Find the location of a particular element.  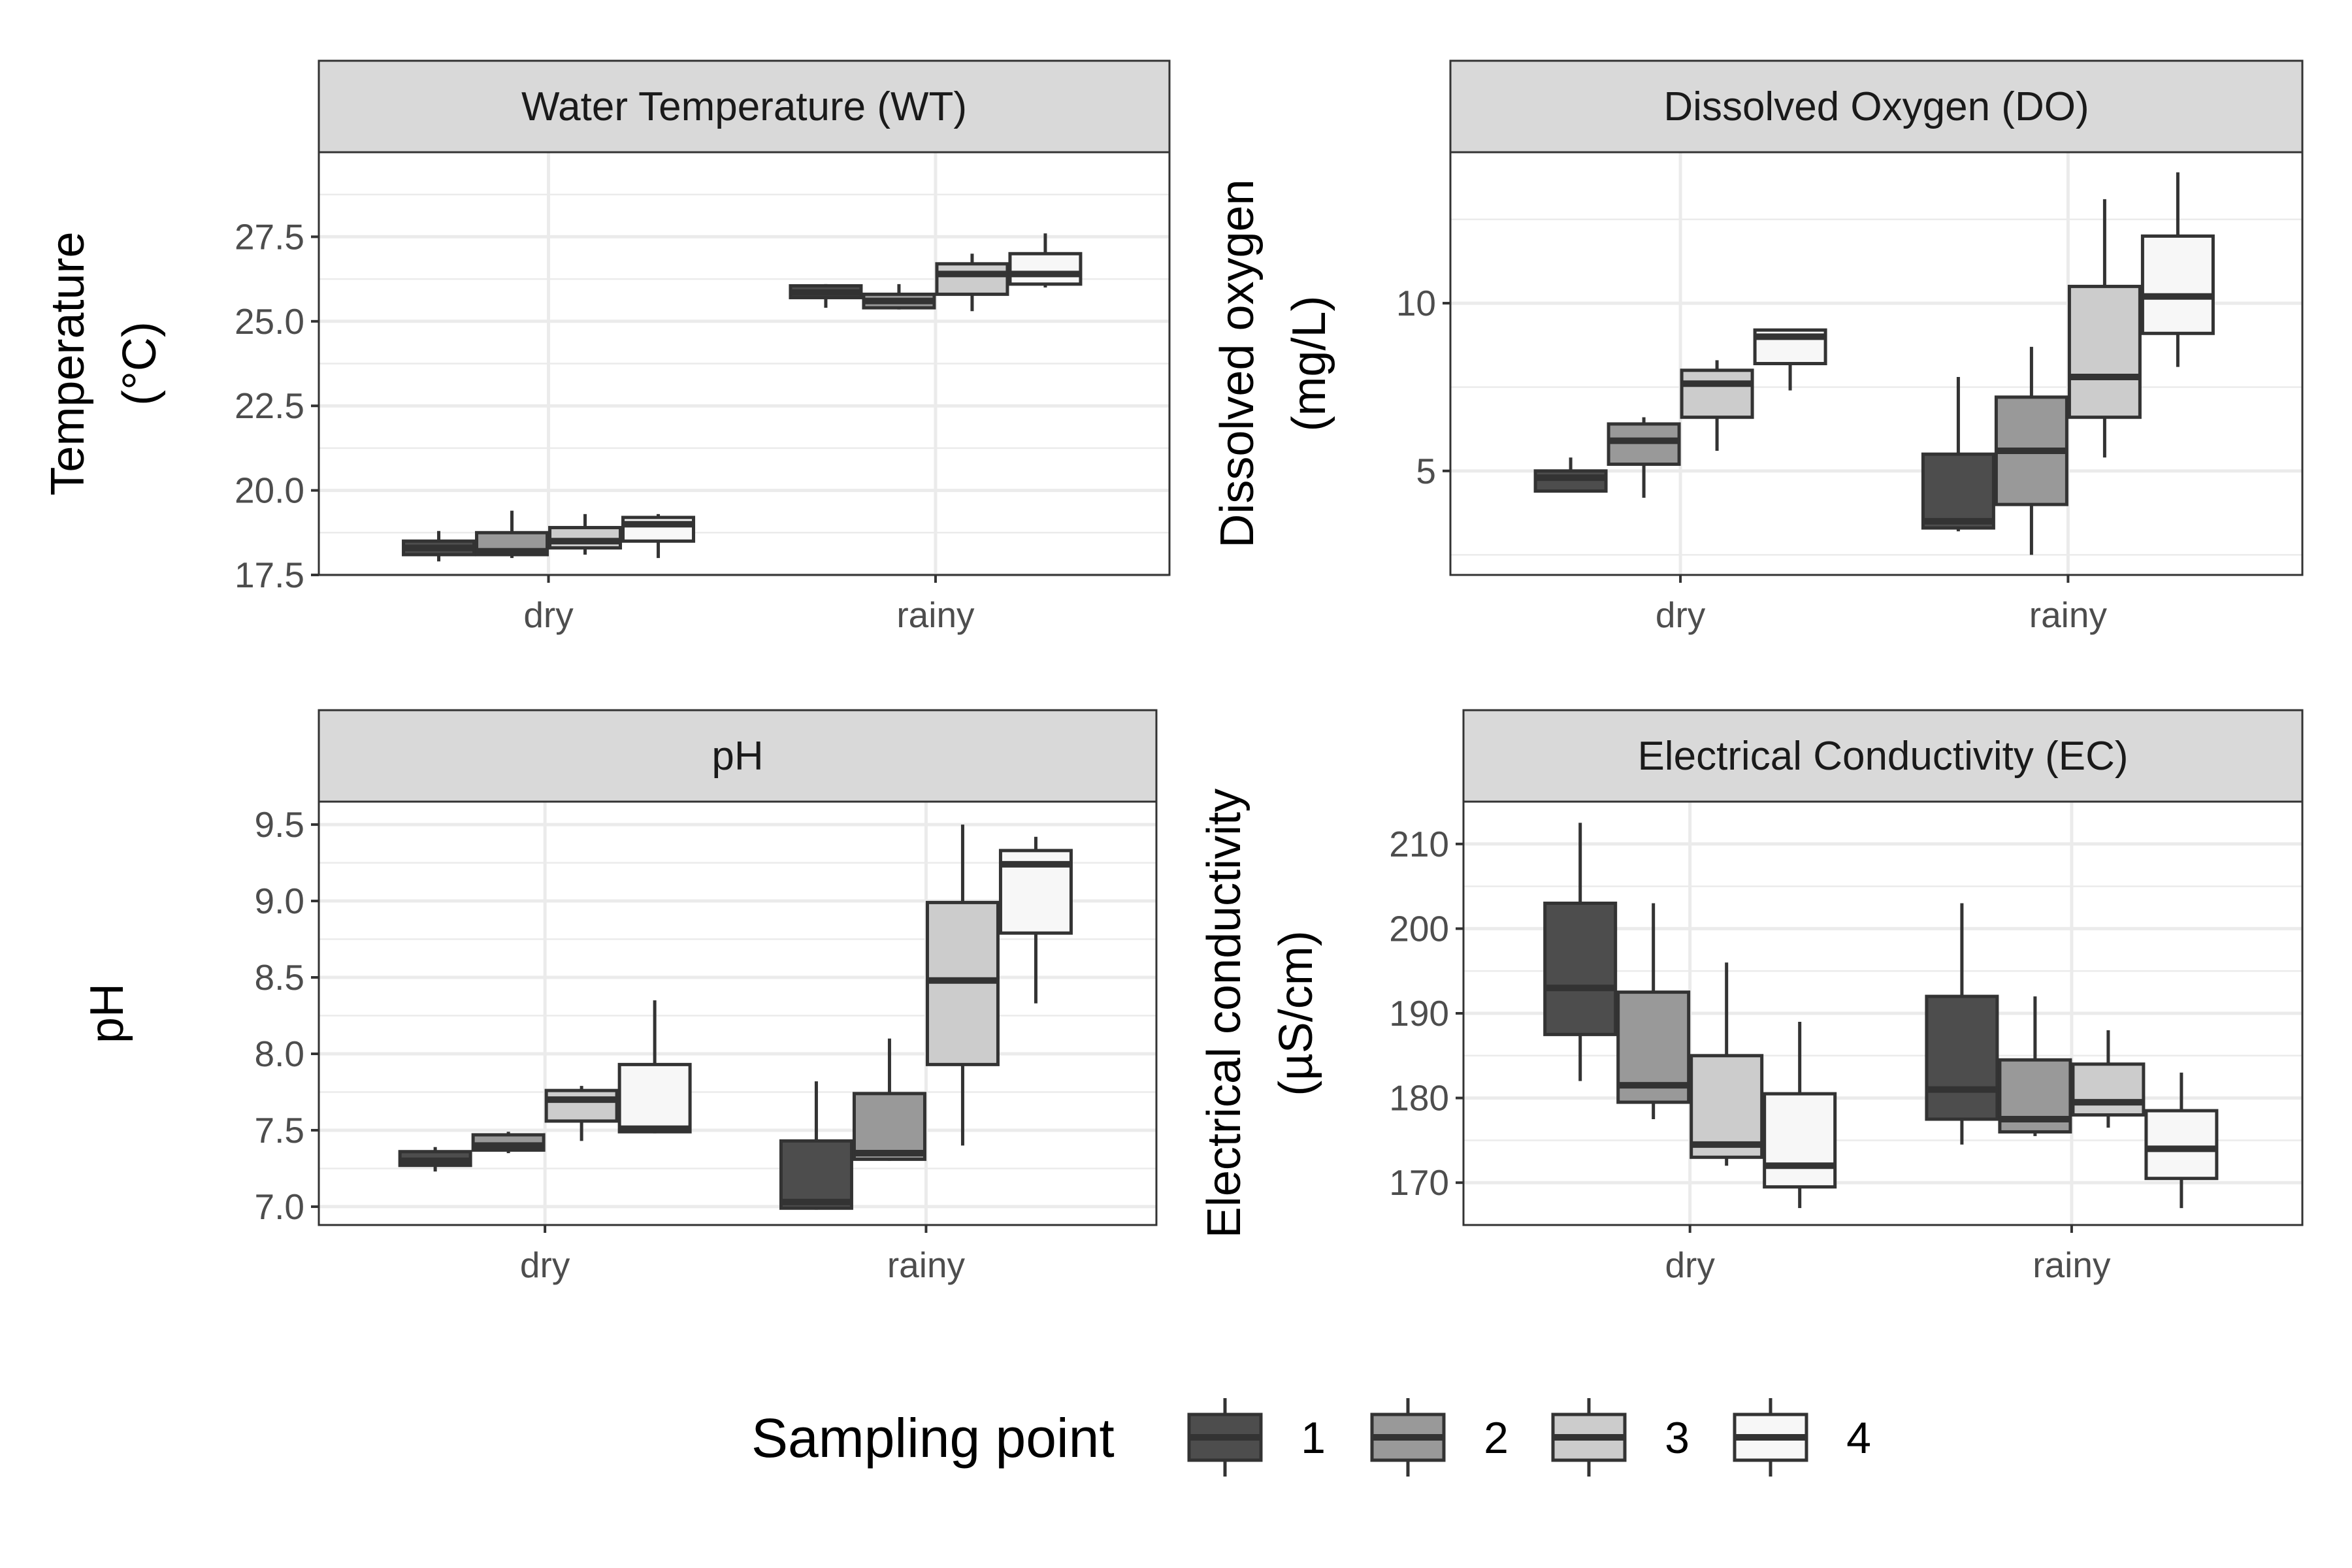

y-tick-label: 180 is located at coordinates (1419, 1098).